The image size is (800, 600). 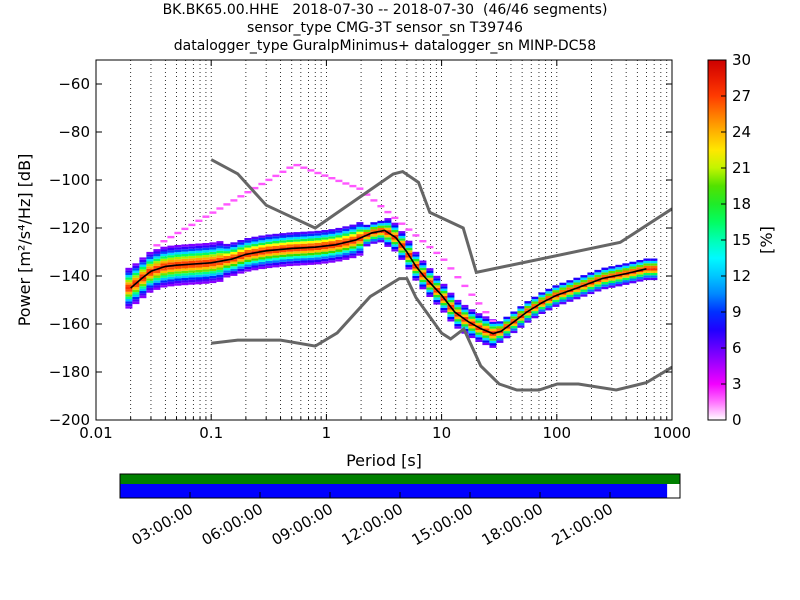 I want to click on colorbar-tick-label: 15, so click(x=741, y=240).